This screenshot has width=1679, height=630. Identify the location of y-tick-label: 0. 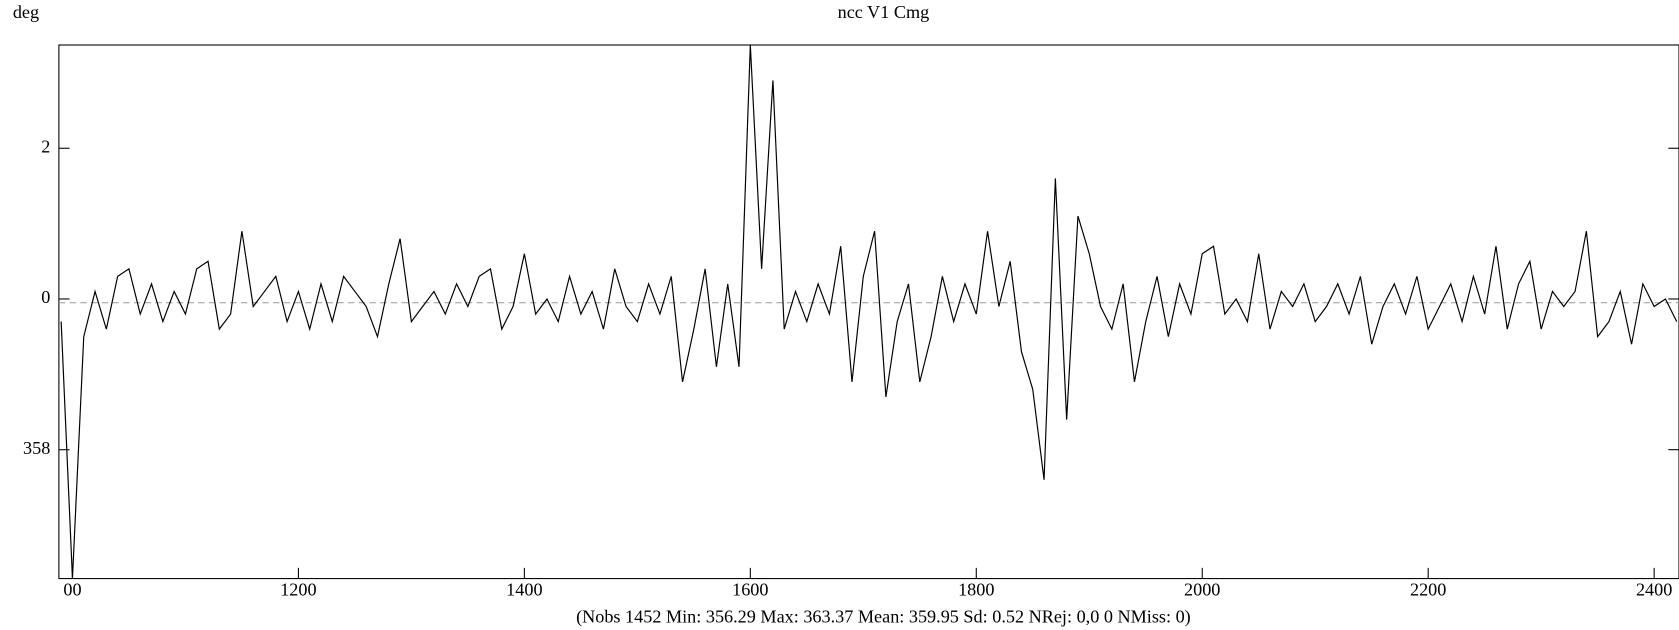
(45, 297).